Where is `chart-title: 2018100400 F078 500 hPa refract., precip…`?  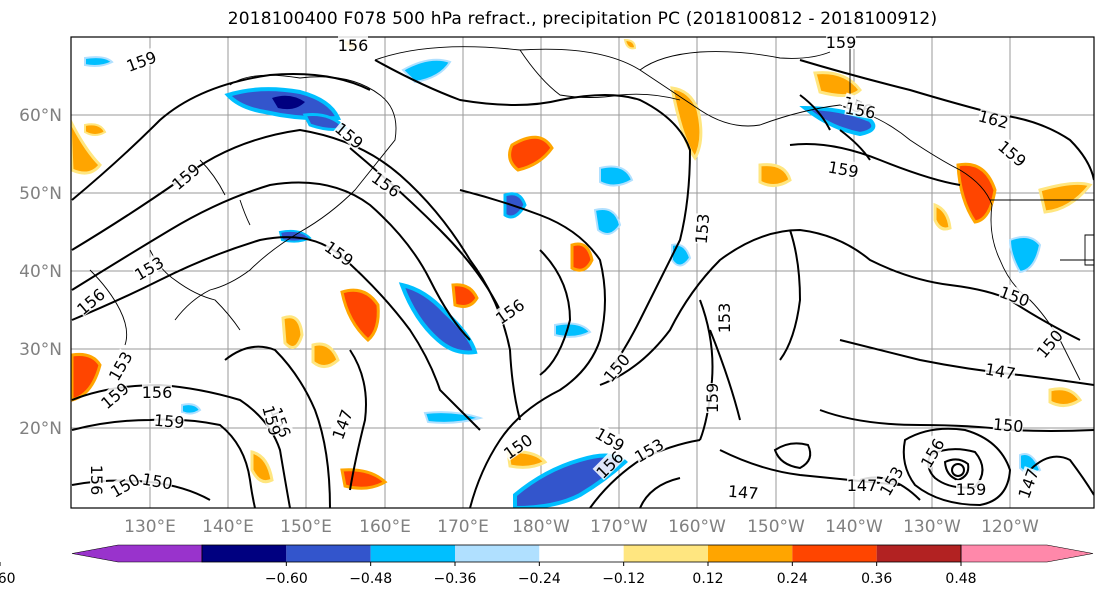 chart-title: 2018100400 F078 500 hPa refract., precip… is located at coordinates (582, 19).